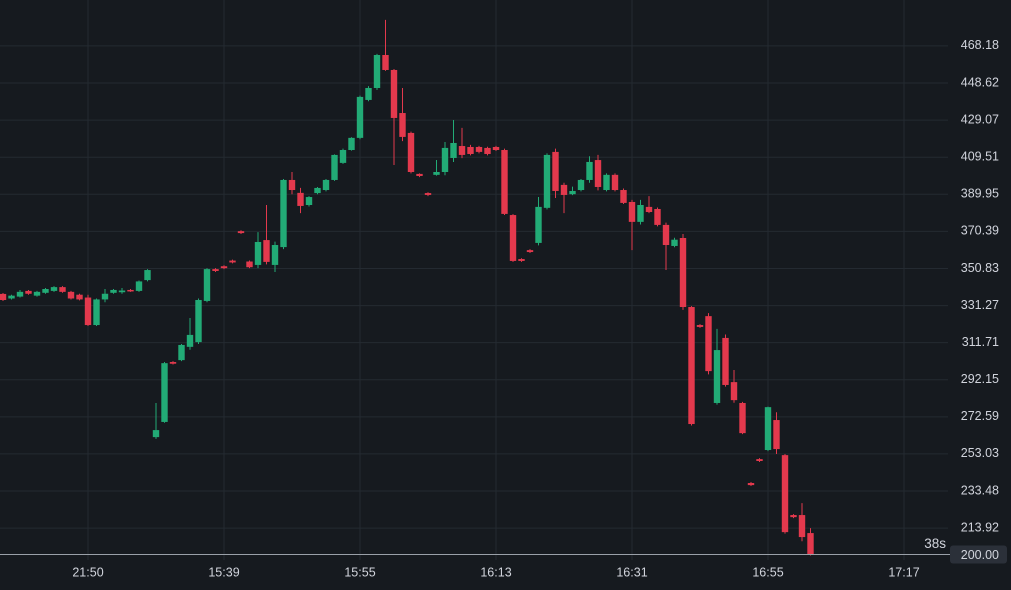 The width and height of the screenshot is (1011, 590). I want to click on price-label: 200.00, so click(980, 555).